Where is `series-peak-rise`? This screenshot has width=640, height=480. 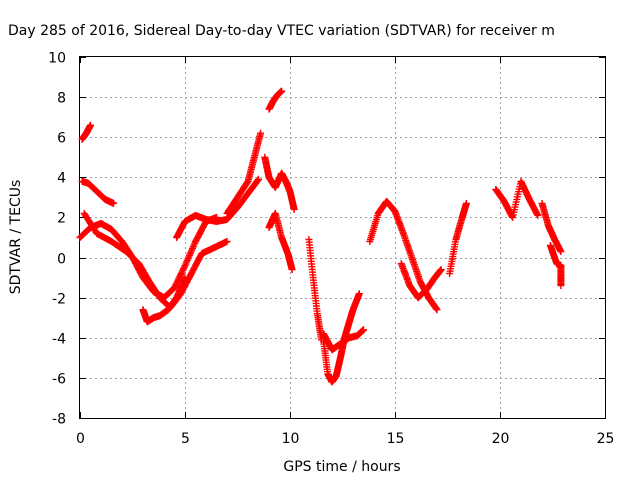
series-peak-rise is located at coordinates (244, 173).